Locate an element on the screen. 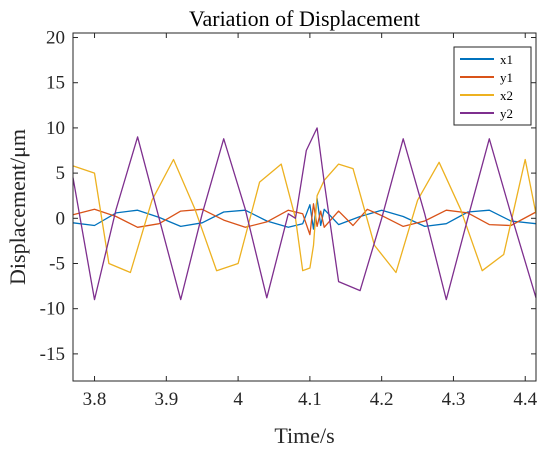 This screenshot has height=453, width=550. x-tick-label: 3.9 is located at coordinates (166, 399).